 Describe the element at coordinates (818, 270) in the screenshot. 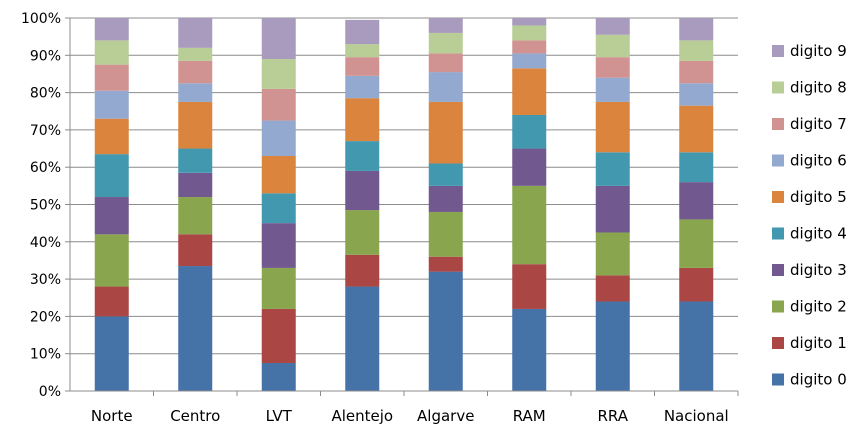

I see `legend-label: digito 3` at that location.